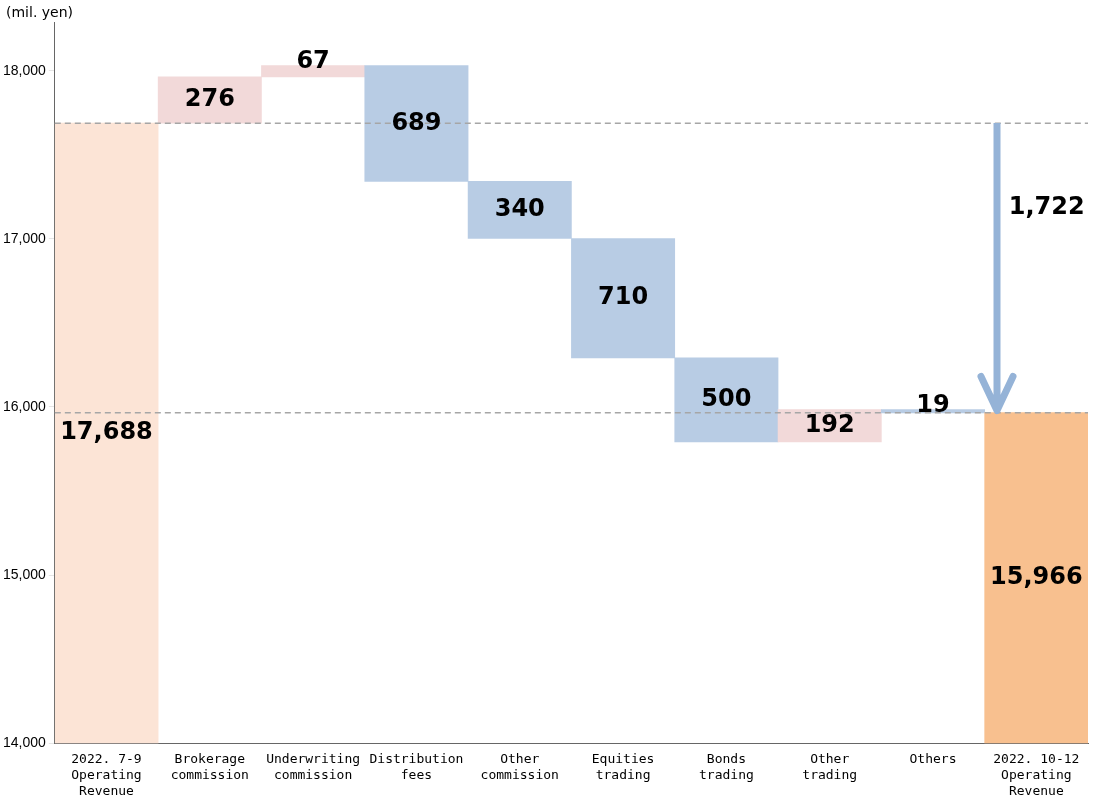 Image resolution: width=1094 pixels, height=802 pixels. Describe the element at coordinates (416, 766) in the screenshot. I see `x-tick-label: Distribution fees` at that location.